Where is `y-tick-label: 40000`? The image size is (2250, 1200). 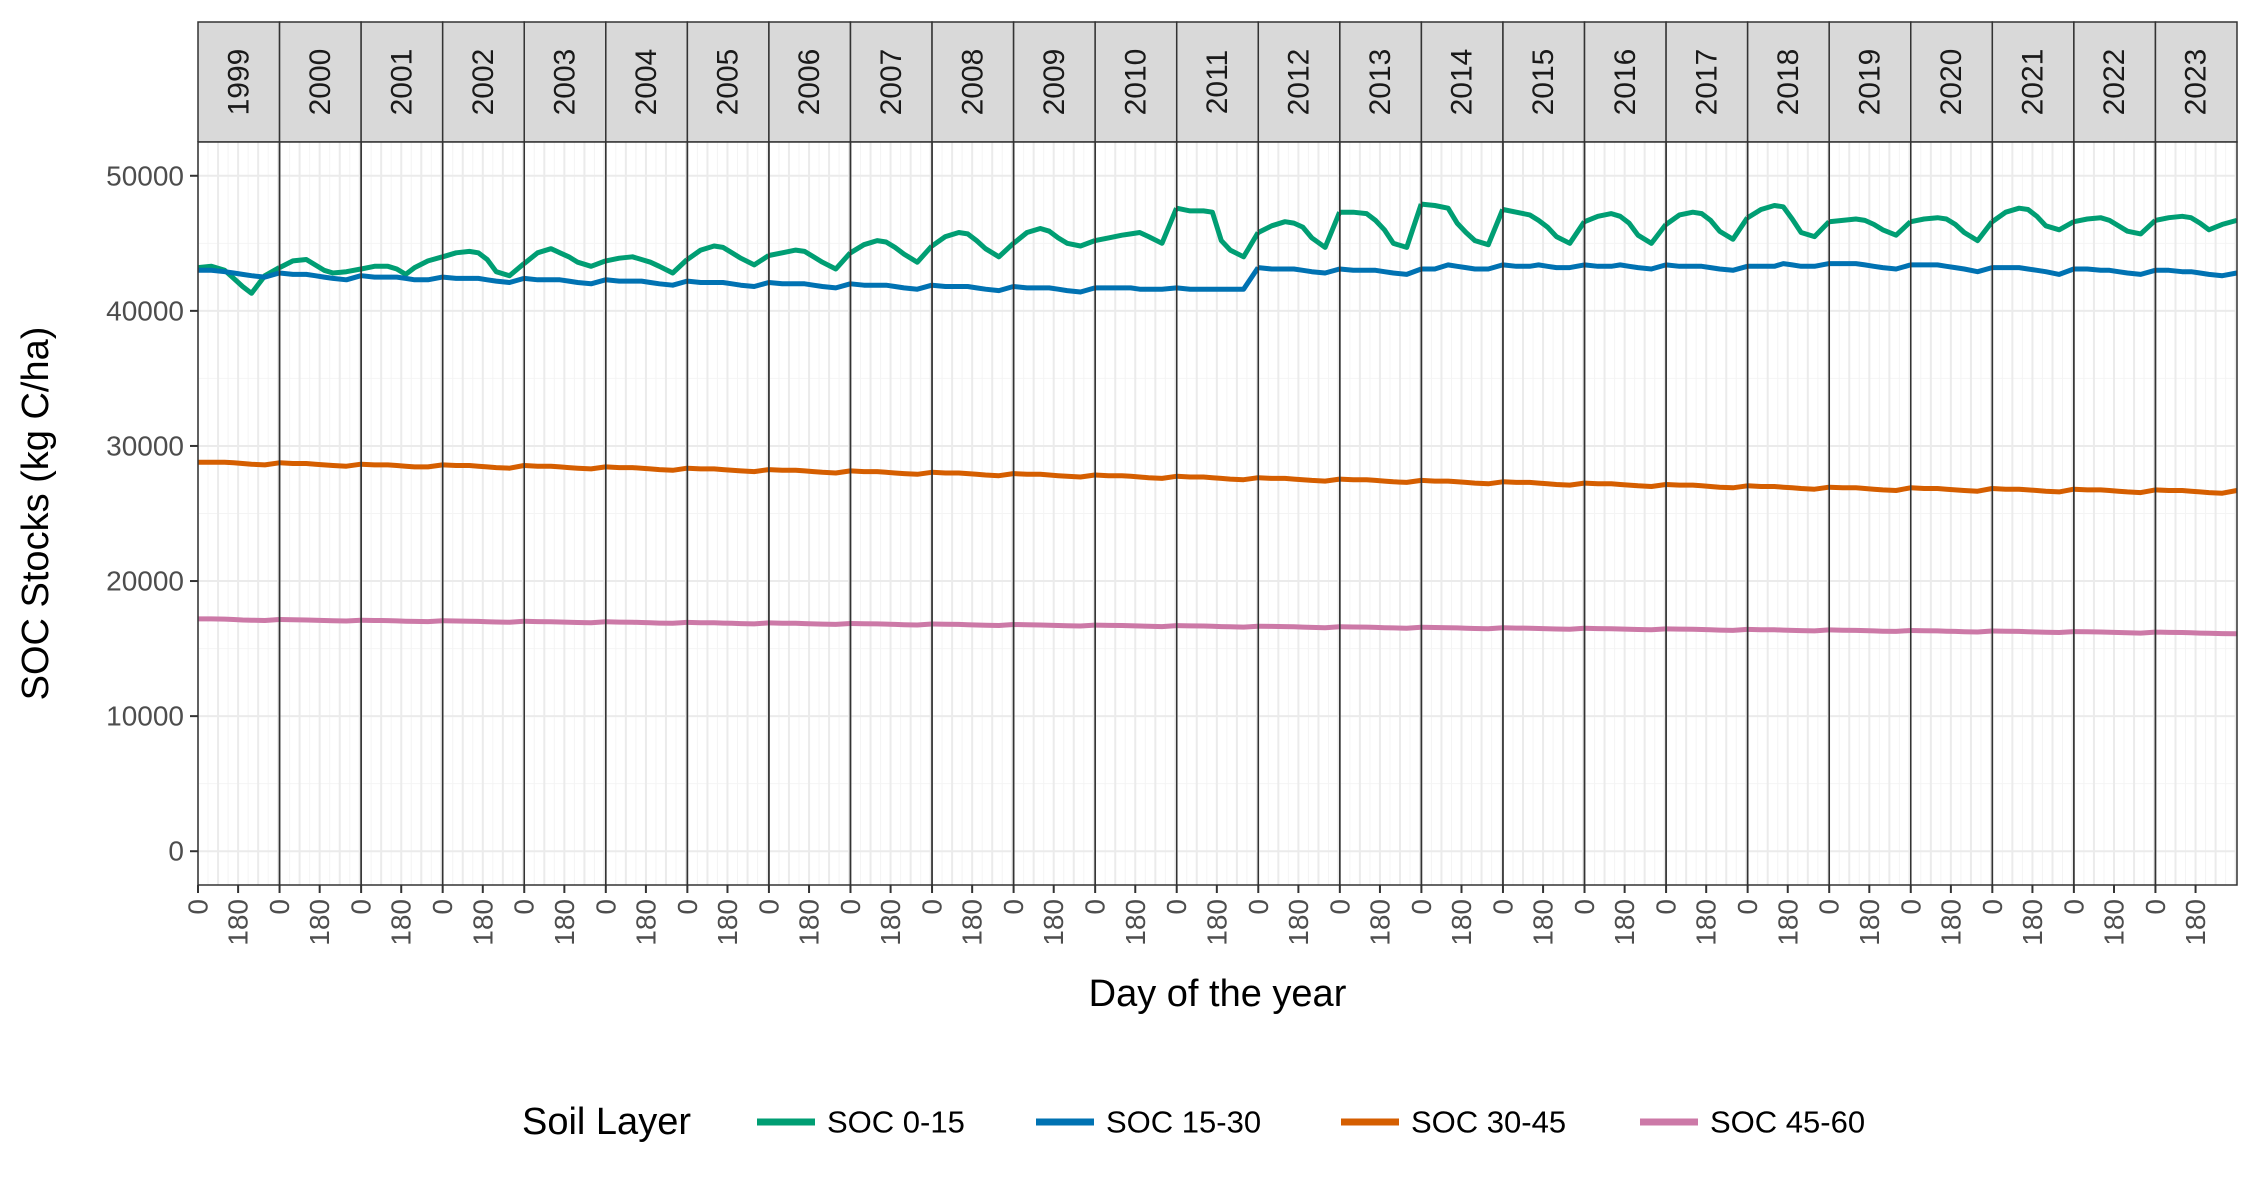
y-tick-label: 40000 is located at coordinates (145, 310).